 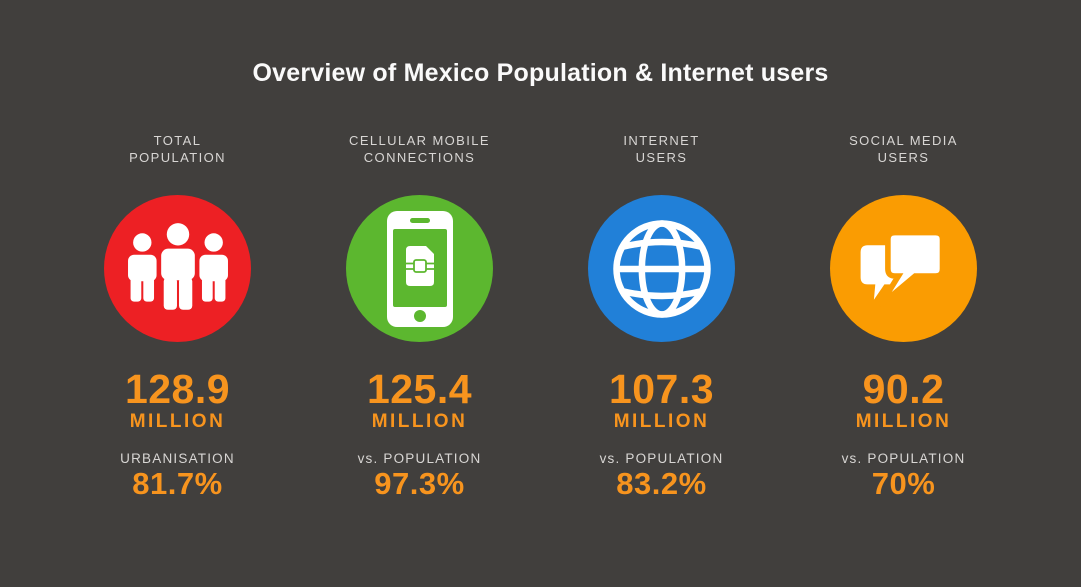 What do you see at coordinates (177, 389) in the screenshot?
I see `stat-value: 128.9` at bounding box center [177, 389].